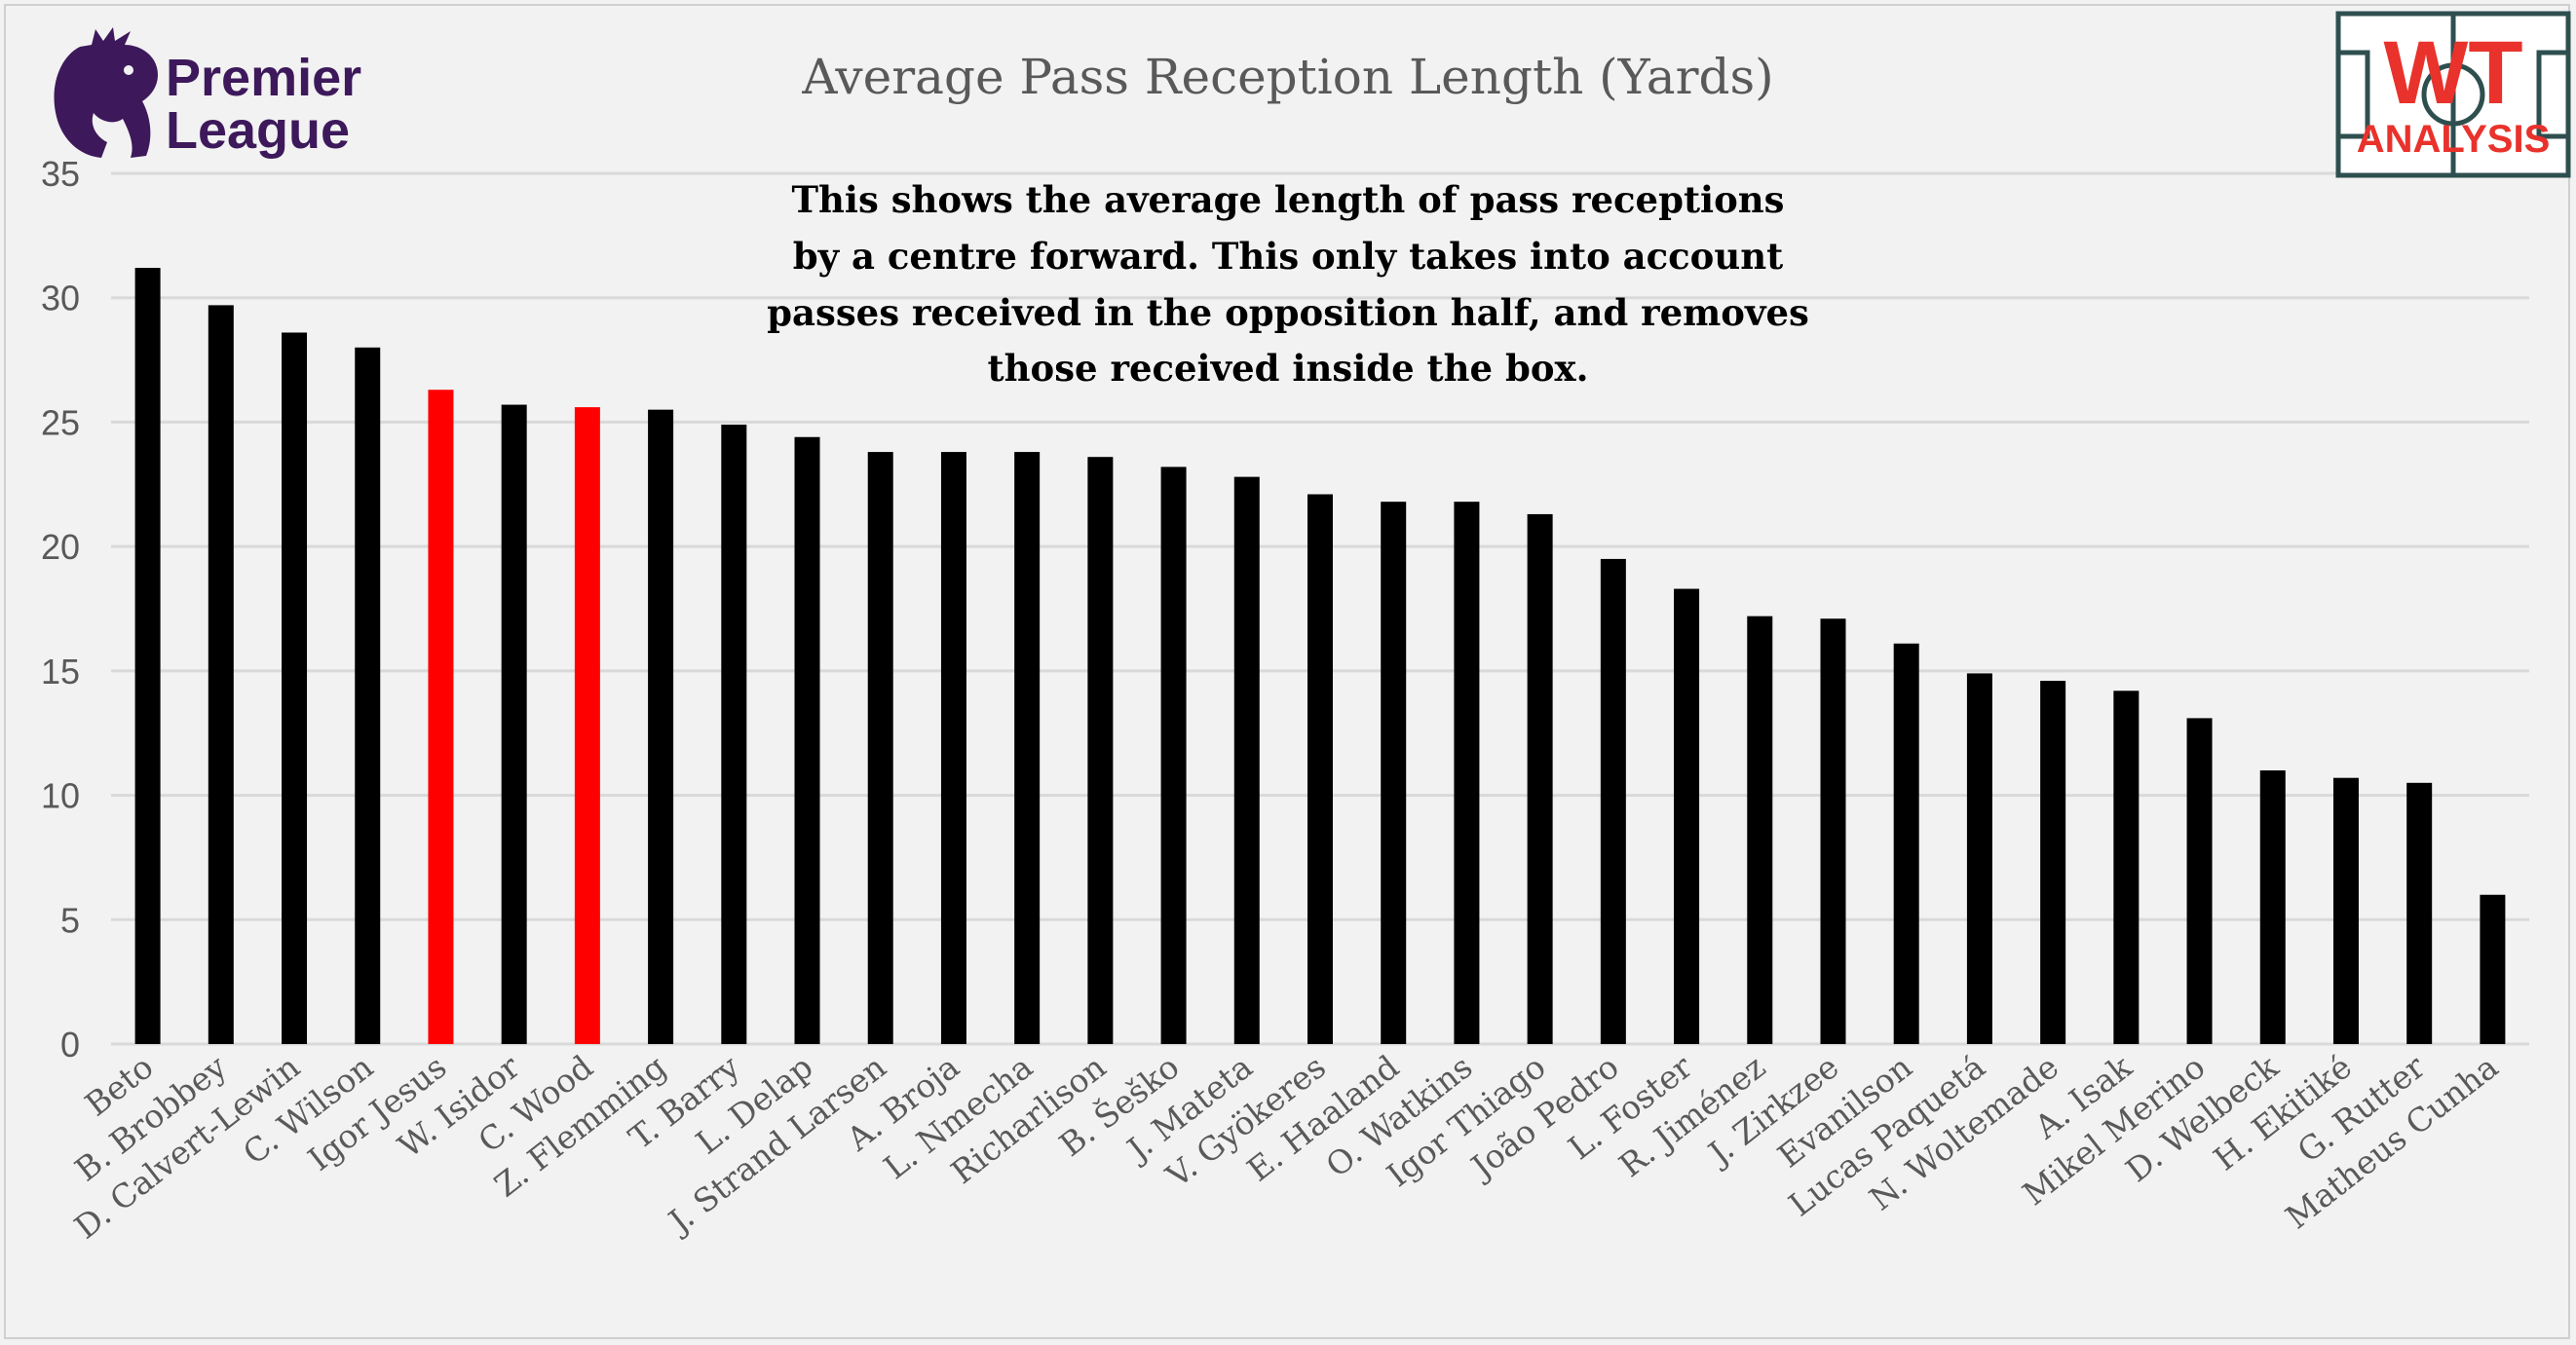 This screenshot has height=1345, width=2576. Describe the element at coordinates (1173, 755) in the screenshot. I see `bar-b-e-ko` at that location.